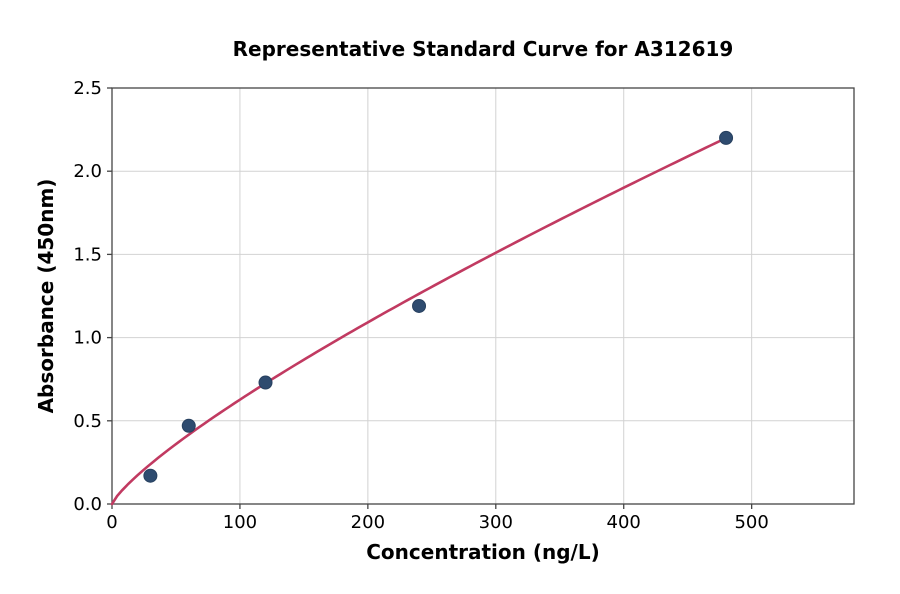  Describe the element at coordinates (483, 552) in the screenshot. I see `x-axis-label: Concentration (ng/L)` at that location.